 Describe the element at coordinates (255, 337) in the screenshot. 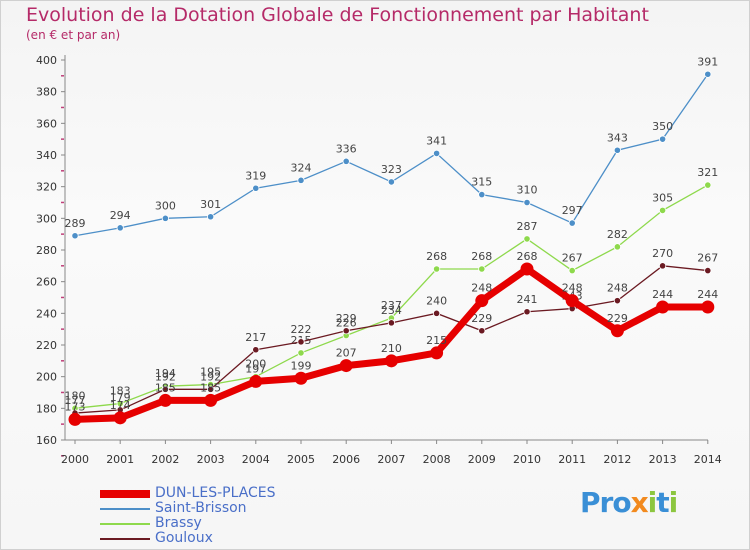

I see `data-label: 217` at that location.